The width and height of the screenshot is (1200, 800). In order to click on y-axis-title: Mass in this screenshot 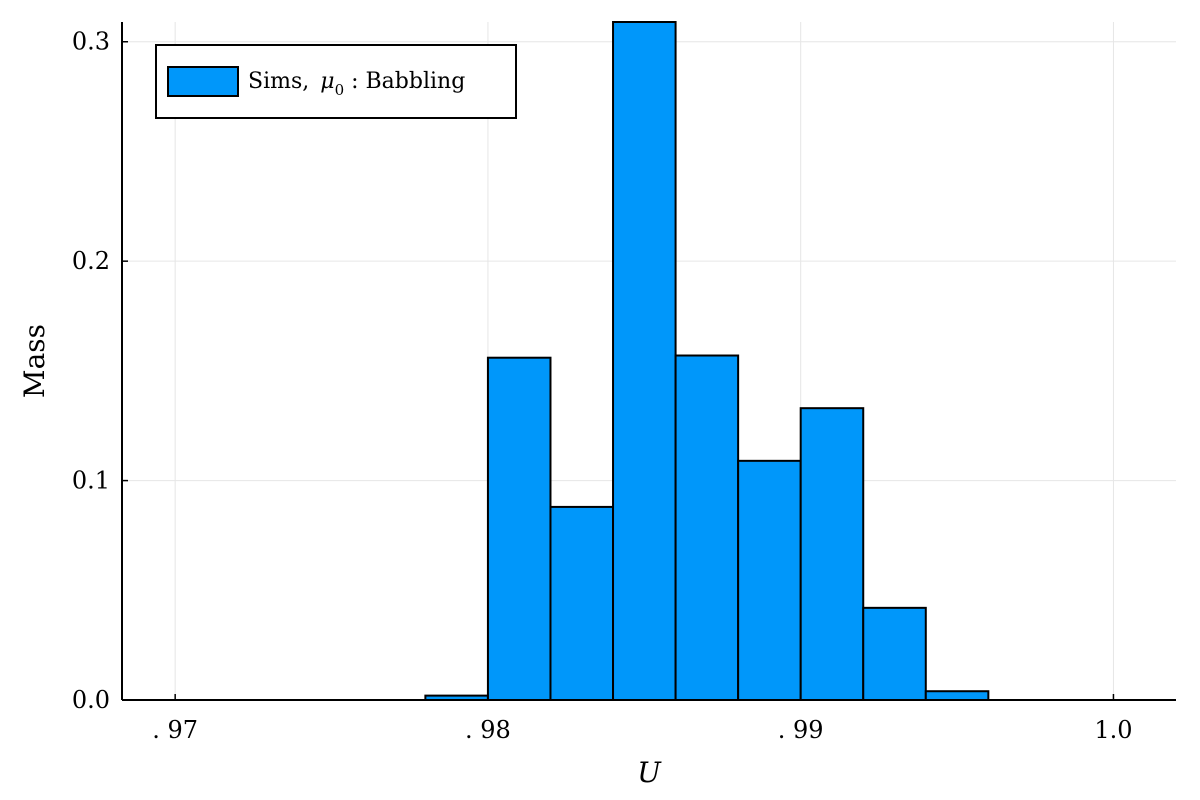, I will do `click(34, 361)`.